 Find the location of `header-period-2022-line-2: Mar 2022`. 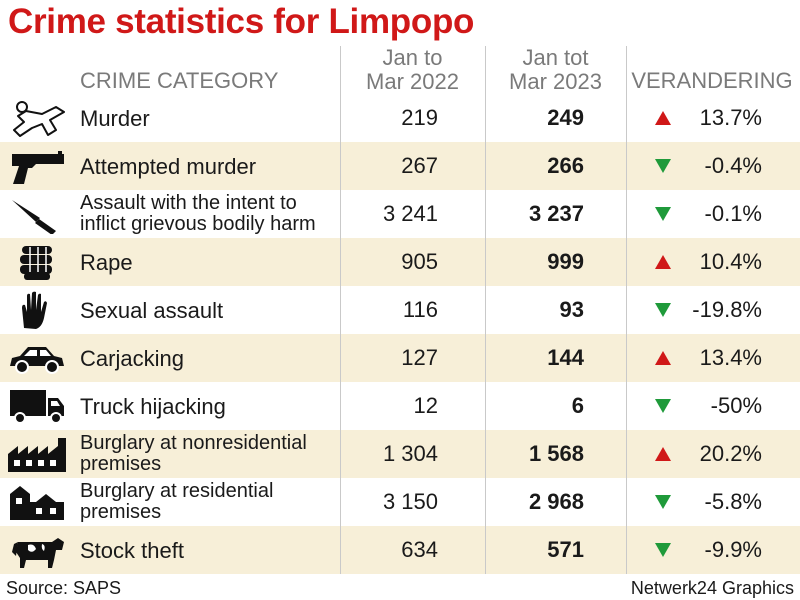

header-period-2022-line-2: Mar 2022 is located at coordinates (412, 81).